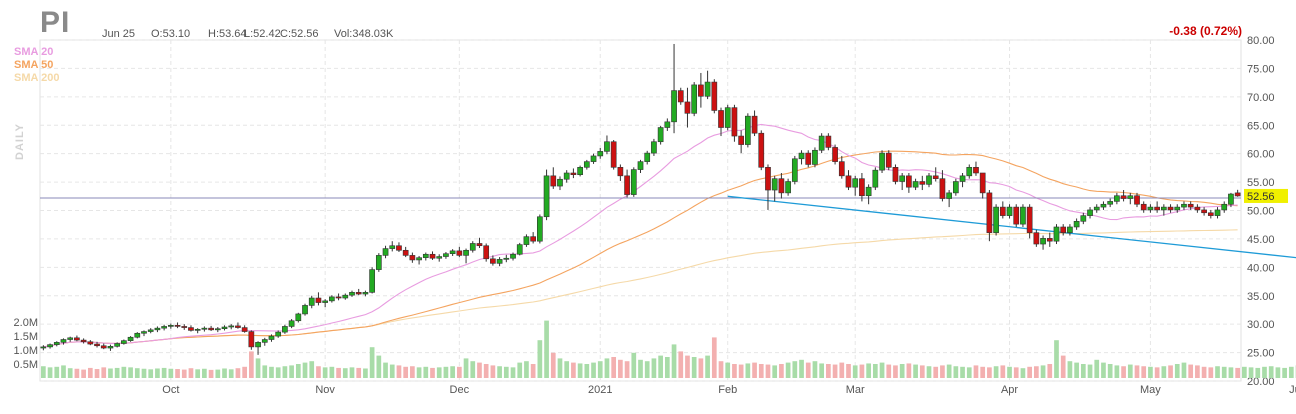  Describe the element at coordinates (1261, 69) in the screenshot. I see `price-tick-label: 75.00` at that location.